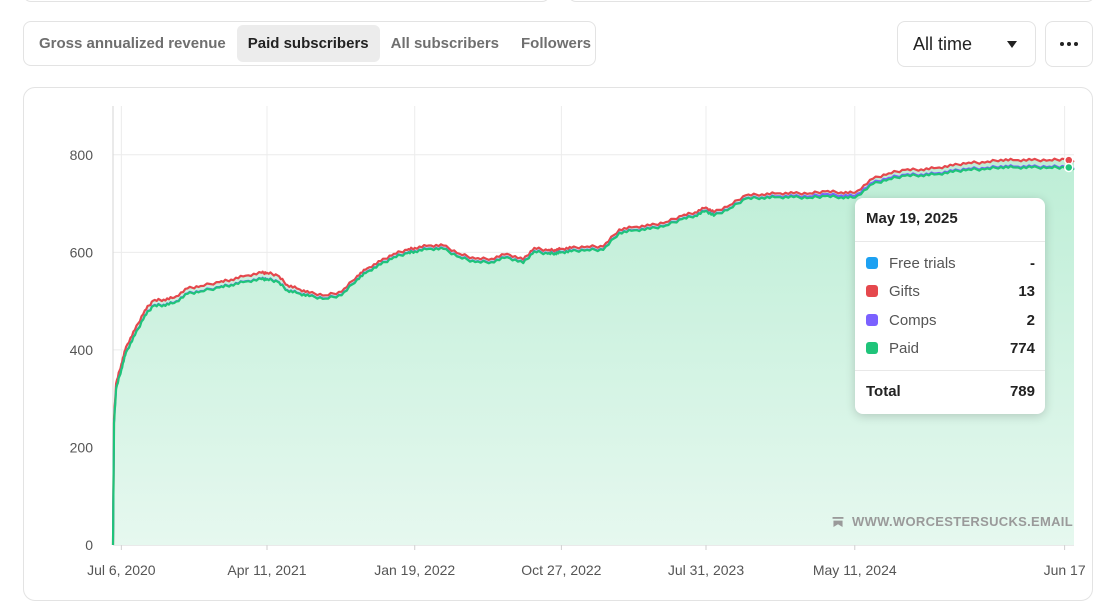  I want to click on watermark-text: WWW.WORCESTERSUCKS.EMAIL, so click(962, 521).